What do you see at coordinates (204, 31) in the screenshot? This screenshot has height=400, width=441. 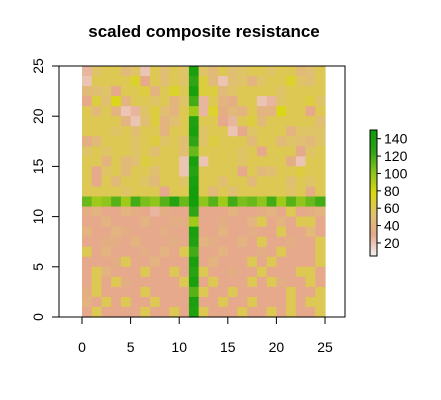 I see `chart-title: scaled composite resistance` at bounding box center [204, 31].